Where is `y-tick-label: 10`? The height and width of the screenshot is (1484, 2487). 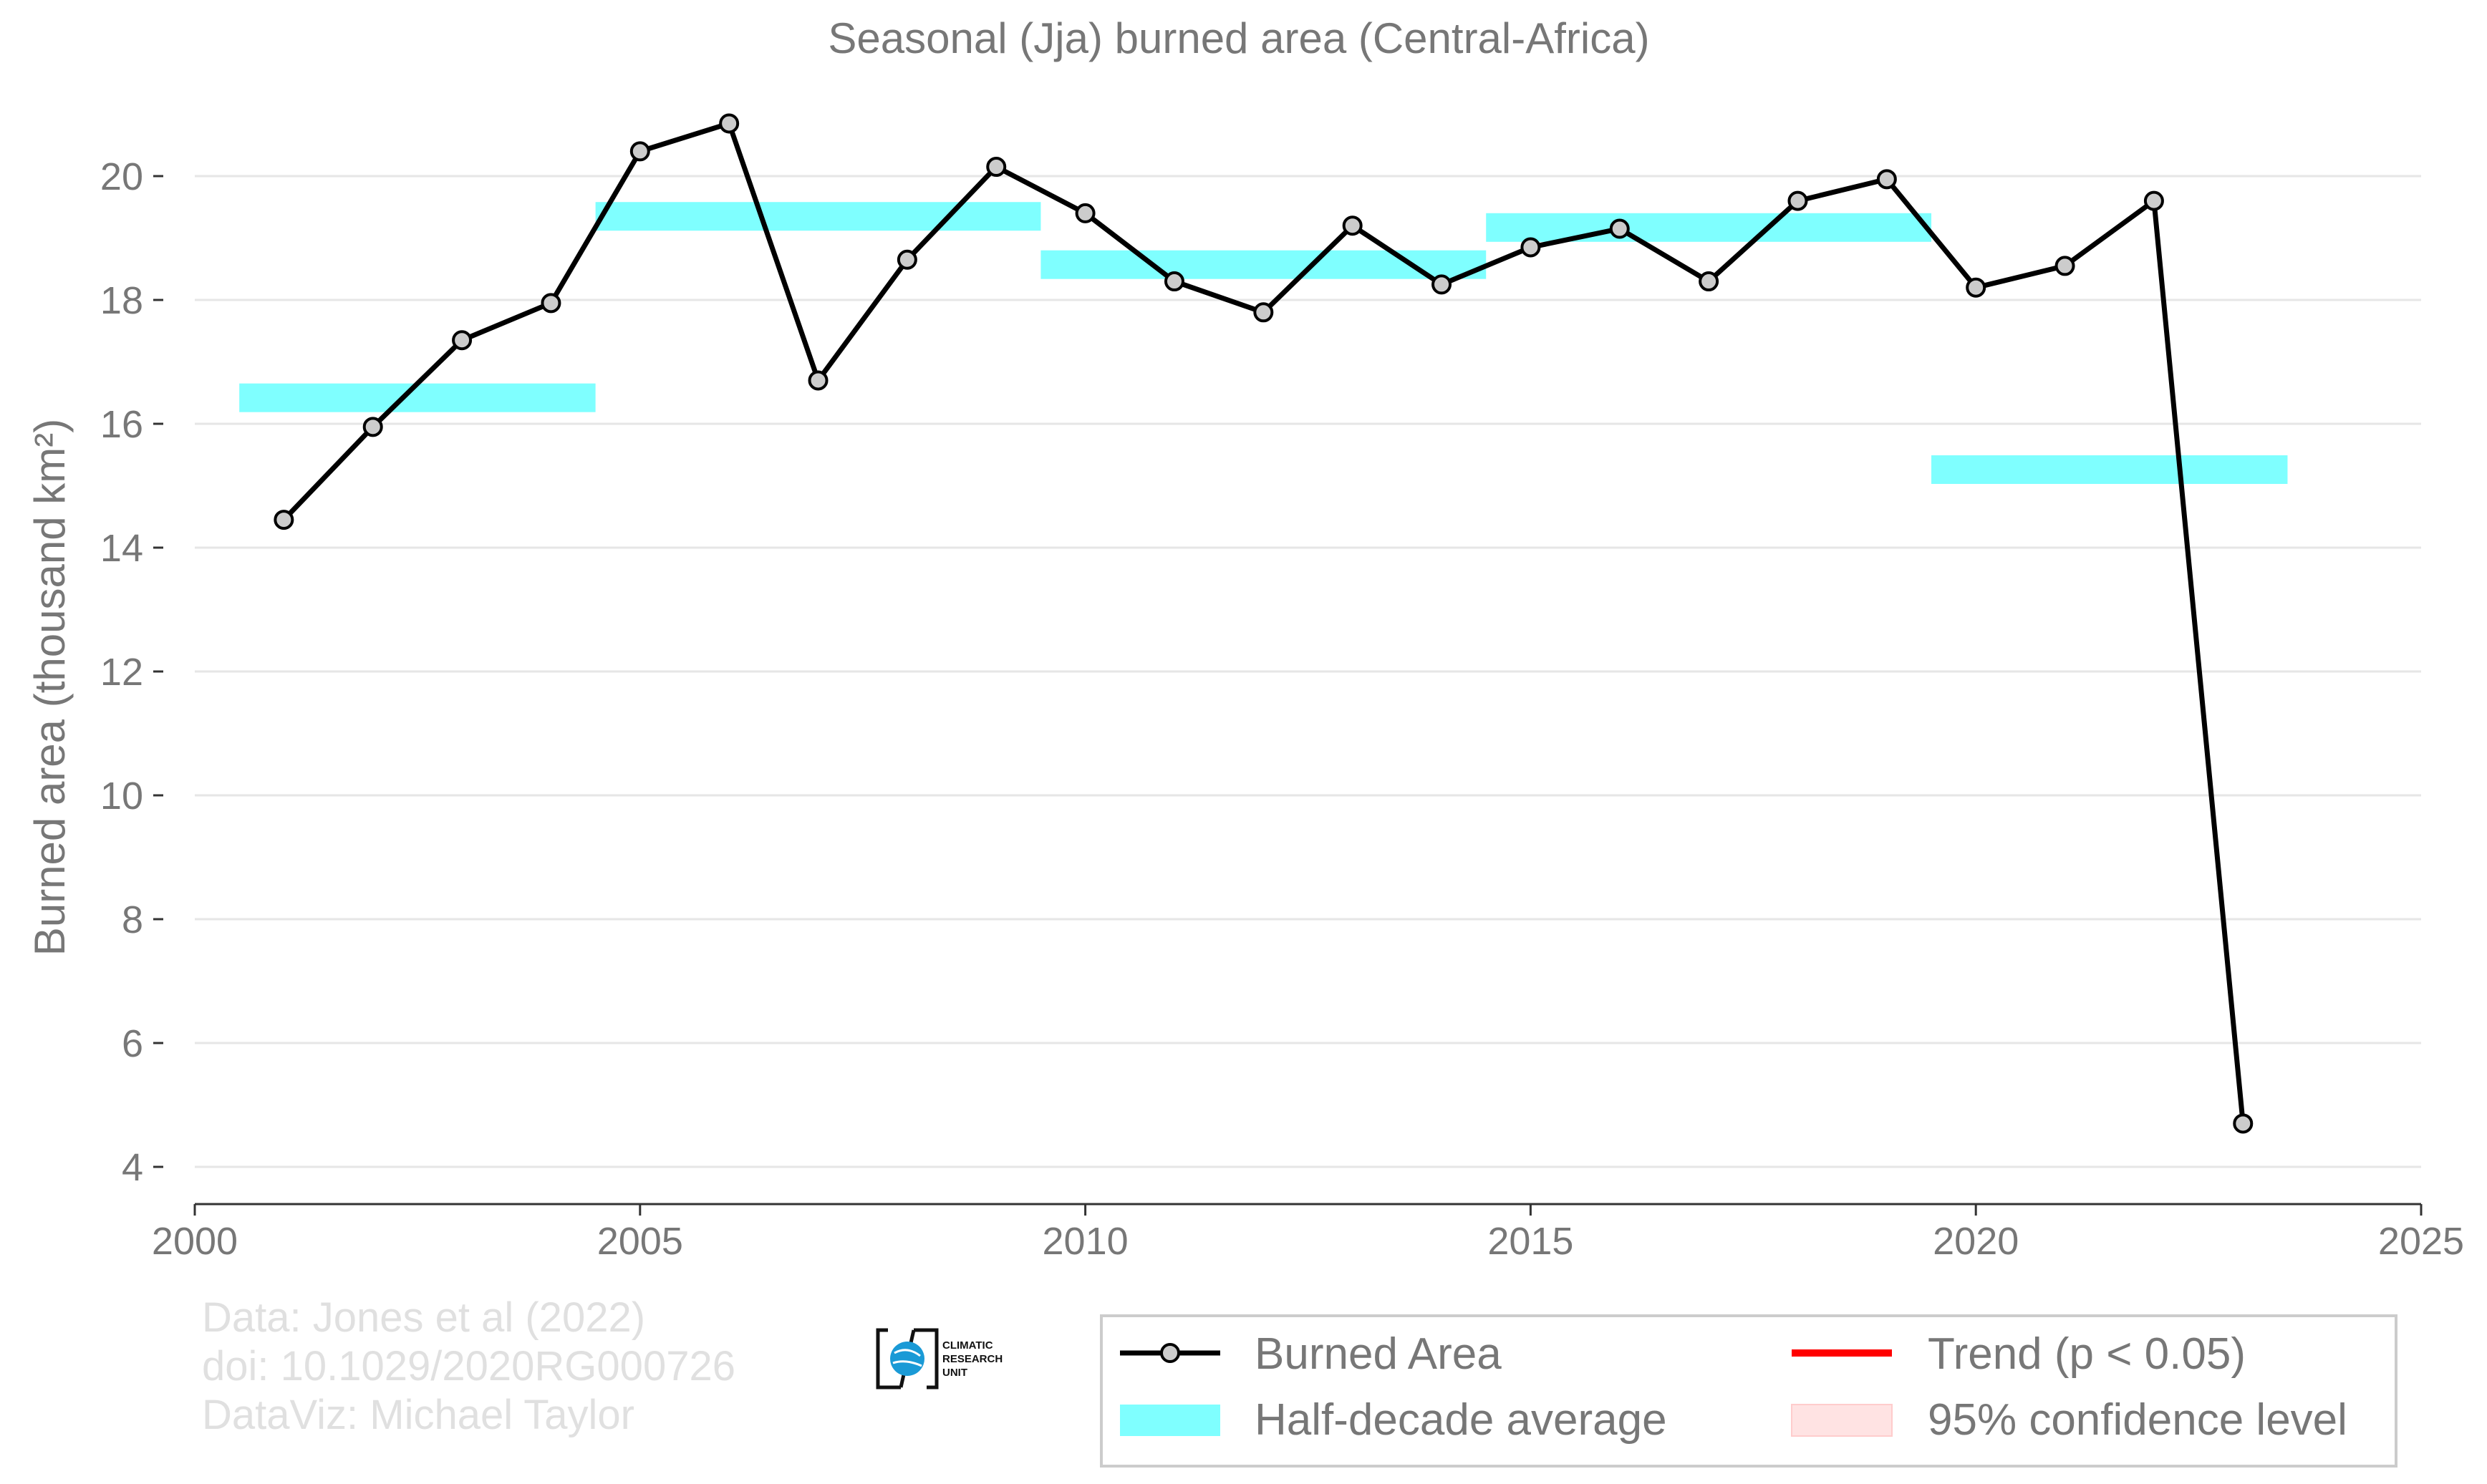
y-tick-label: 10 is located at coordinates (122, 796).